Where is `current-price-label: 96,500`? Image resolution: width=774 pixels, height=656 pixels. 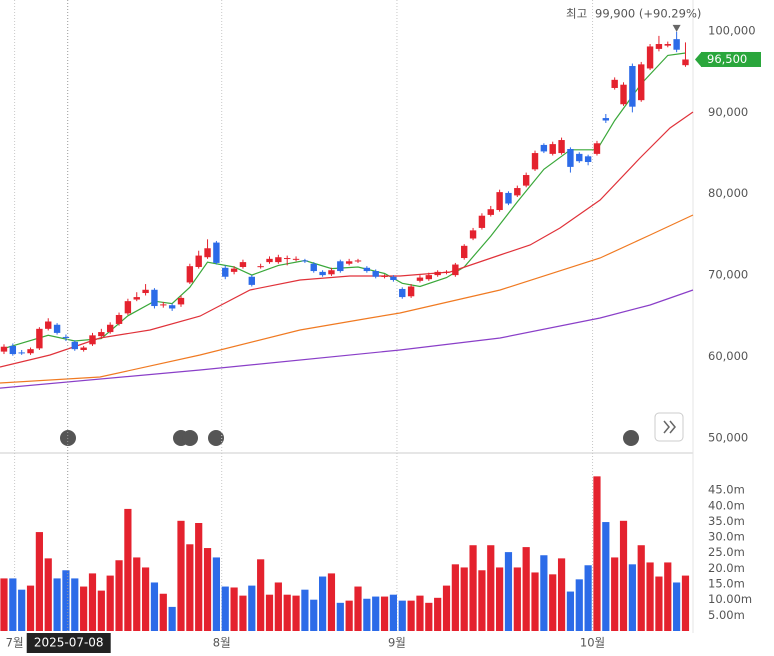
current-price-label: 96,500 is located at coordinates (727, 59).